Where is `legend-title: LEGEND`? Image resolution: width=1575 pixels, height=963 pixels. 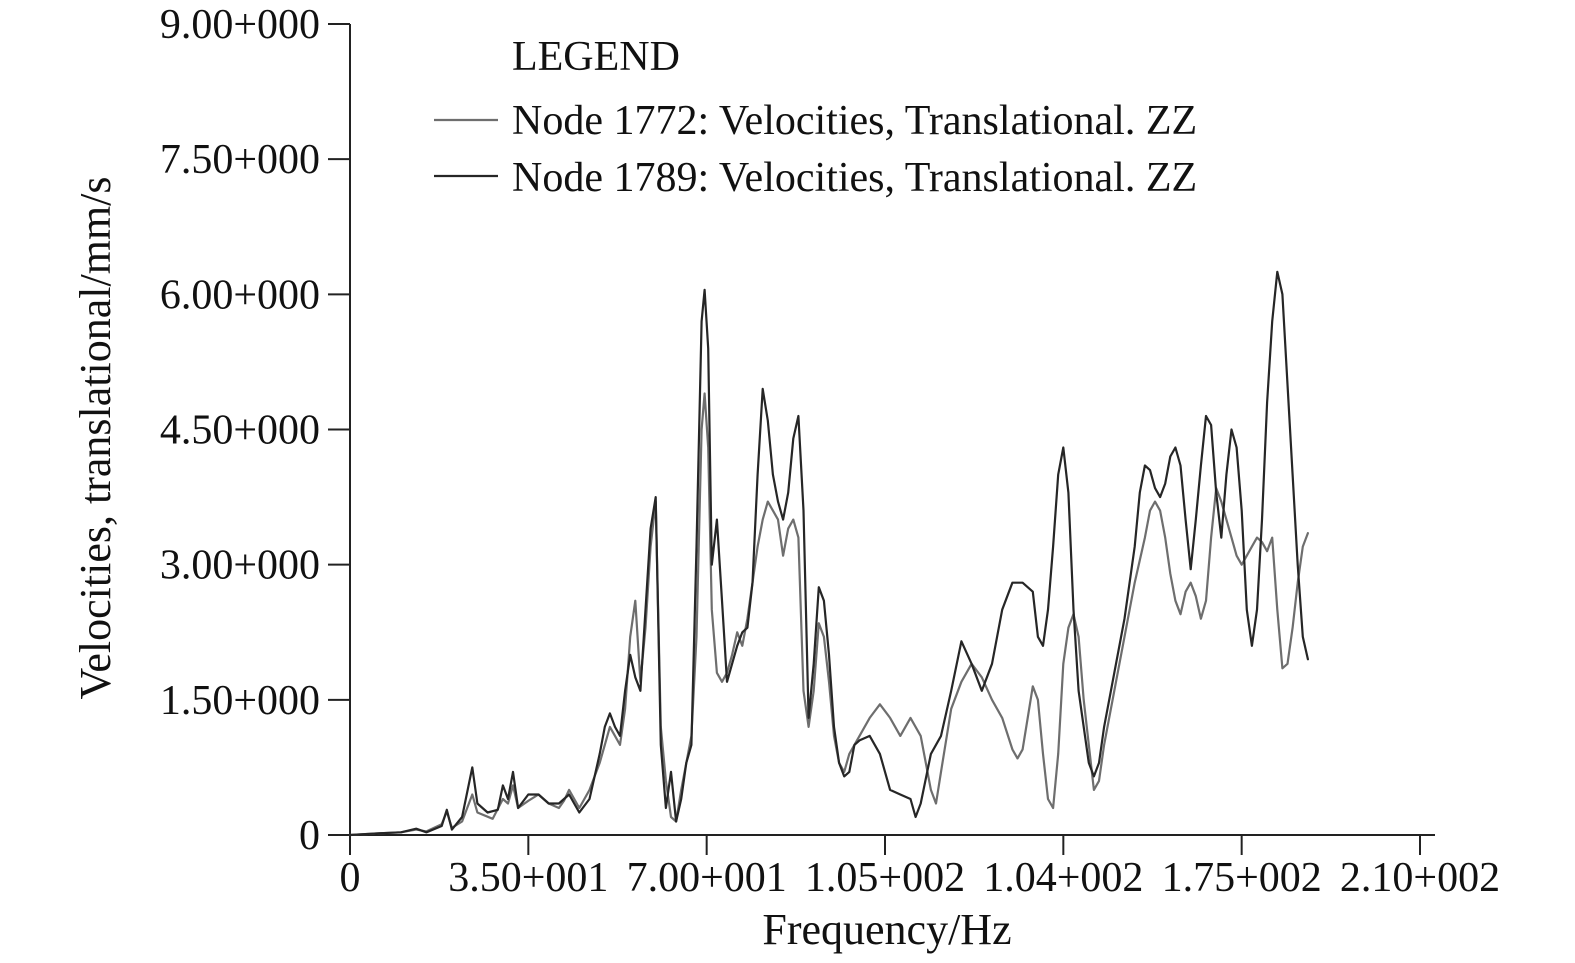
legend-title: LEGEND is located at coordinates (596, 57).